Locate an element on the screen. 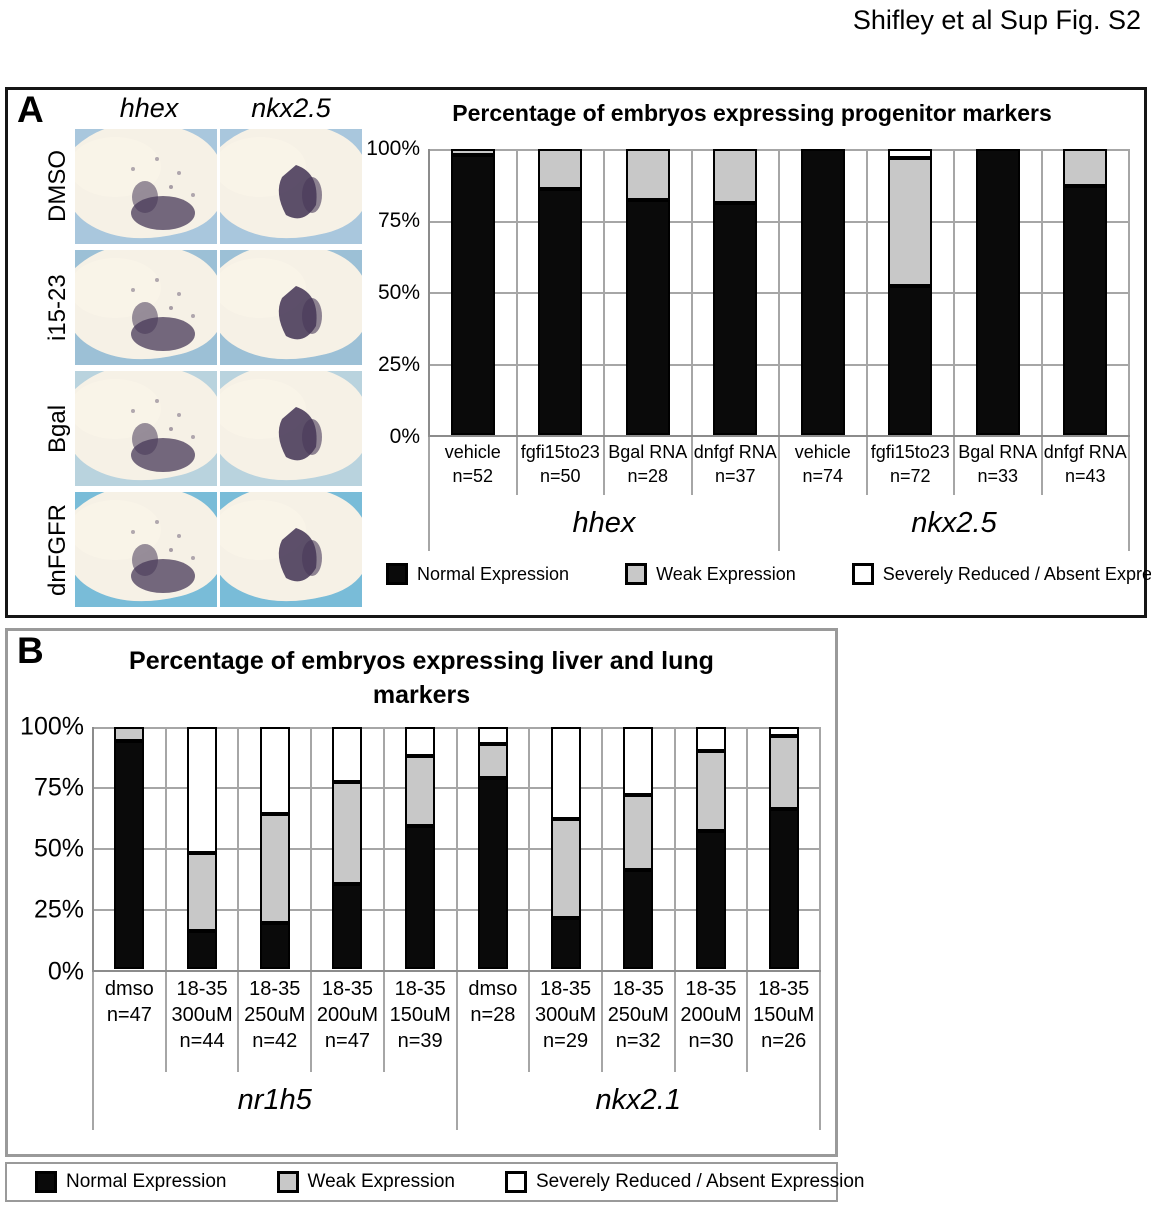 The height and width of the screenshot is (1205, 1151). category-label-line: 200uM is located at coordinates (347, 1014).